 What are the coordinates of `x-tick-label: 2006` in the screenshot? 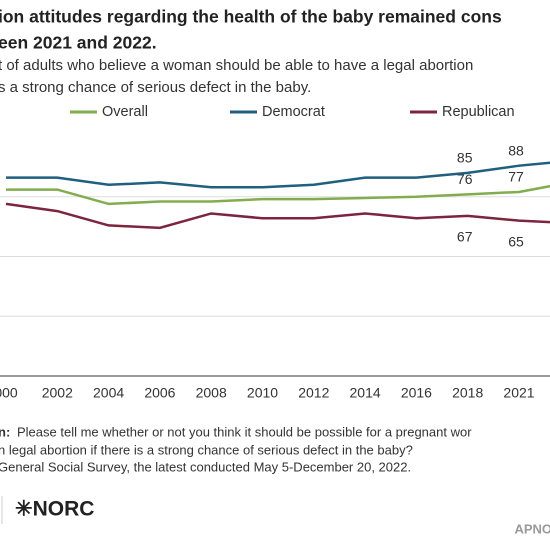 It's located at (159, 393).